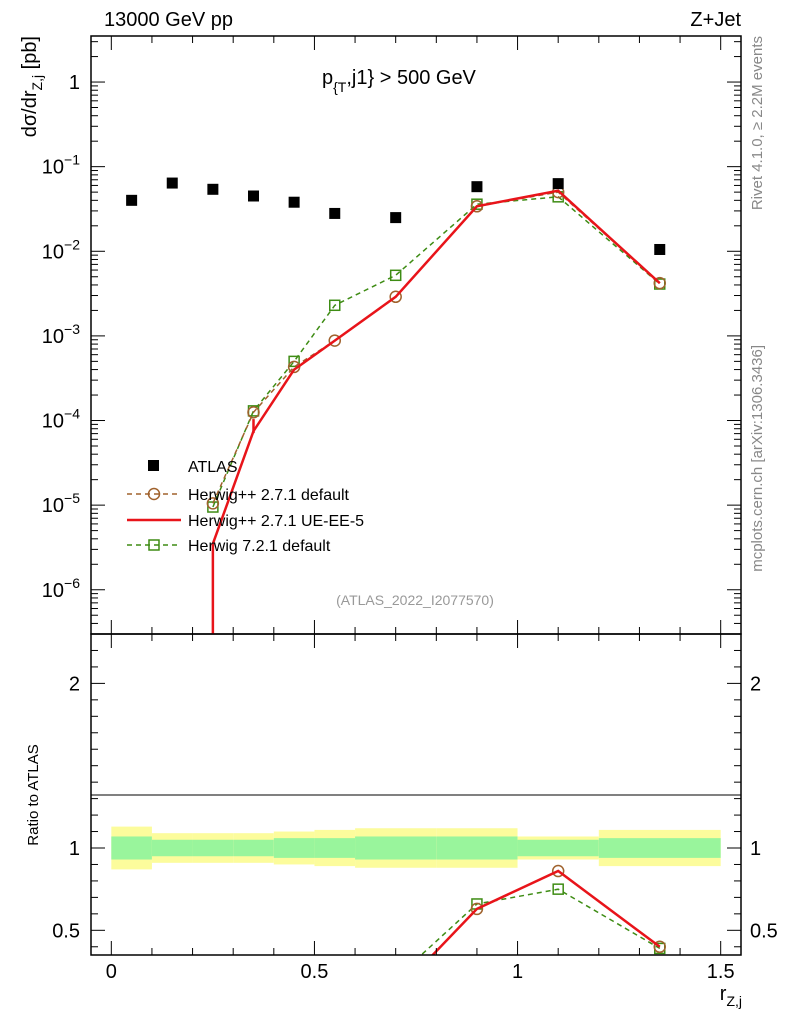 Image resolution: width=786 pixels, height=1024 pixels. What do you see at coordinates (399, 81) in the screenshot?
I see `panel-title: p{T,j1} > 500 GeV` at bounding box center [399, 81].